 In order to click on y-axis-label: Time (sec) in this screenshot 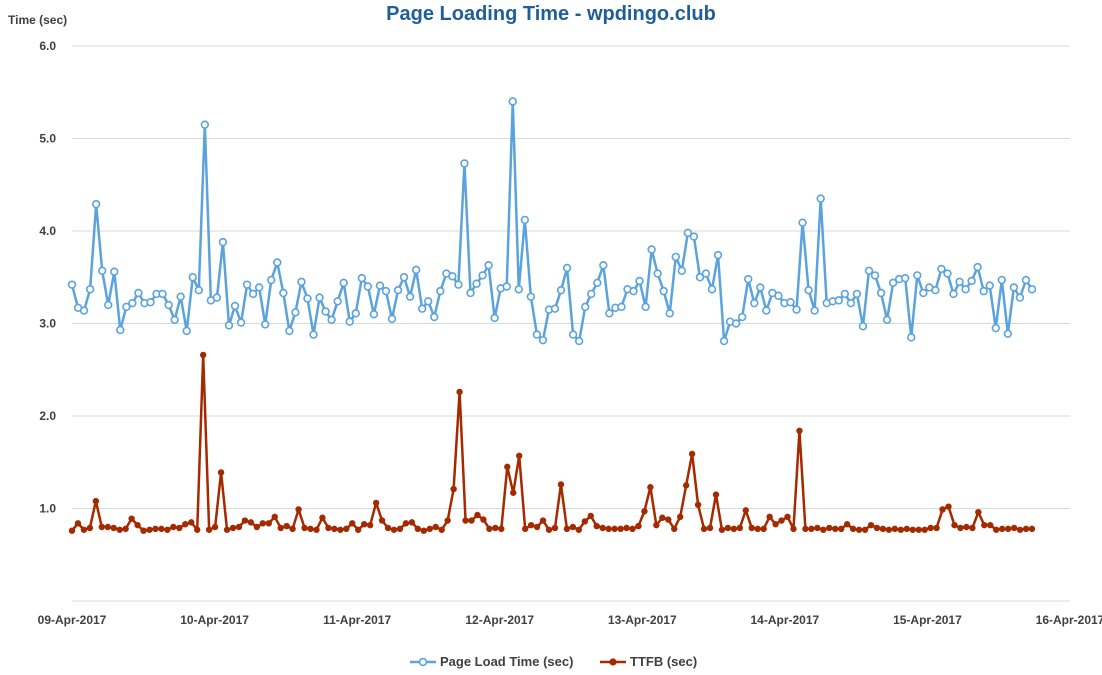, I will do `click(37, 20)`.